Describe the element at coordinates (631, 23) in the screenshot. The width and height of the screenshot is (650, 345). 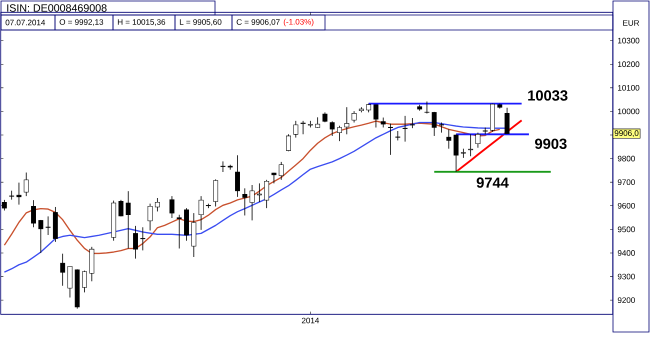
I see `y-axis-title: EUR` at that location.